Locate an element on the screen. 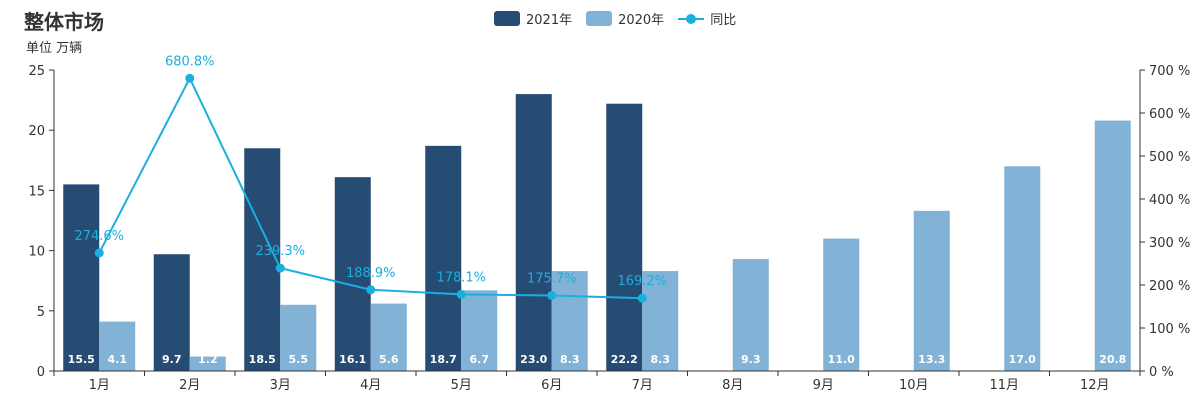  x-tick-label: 6月 is located at coordinates (551, 385).